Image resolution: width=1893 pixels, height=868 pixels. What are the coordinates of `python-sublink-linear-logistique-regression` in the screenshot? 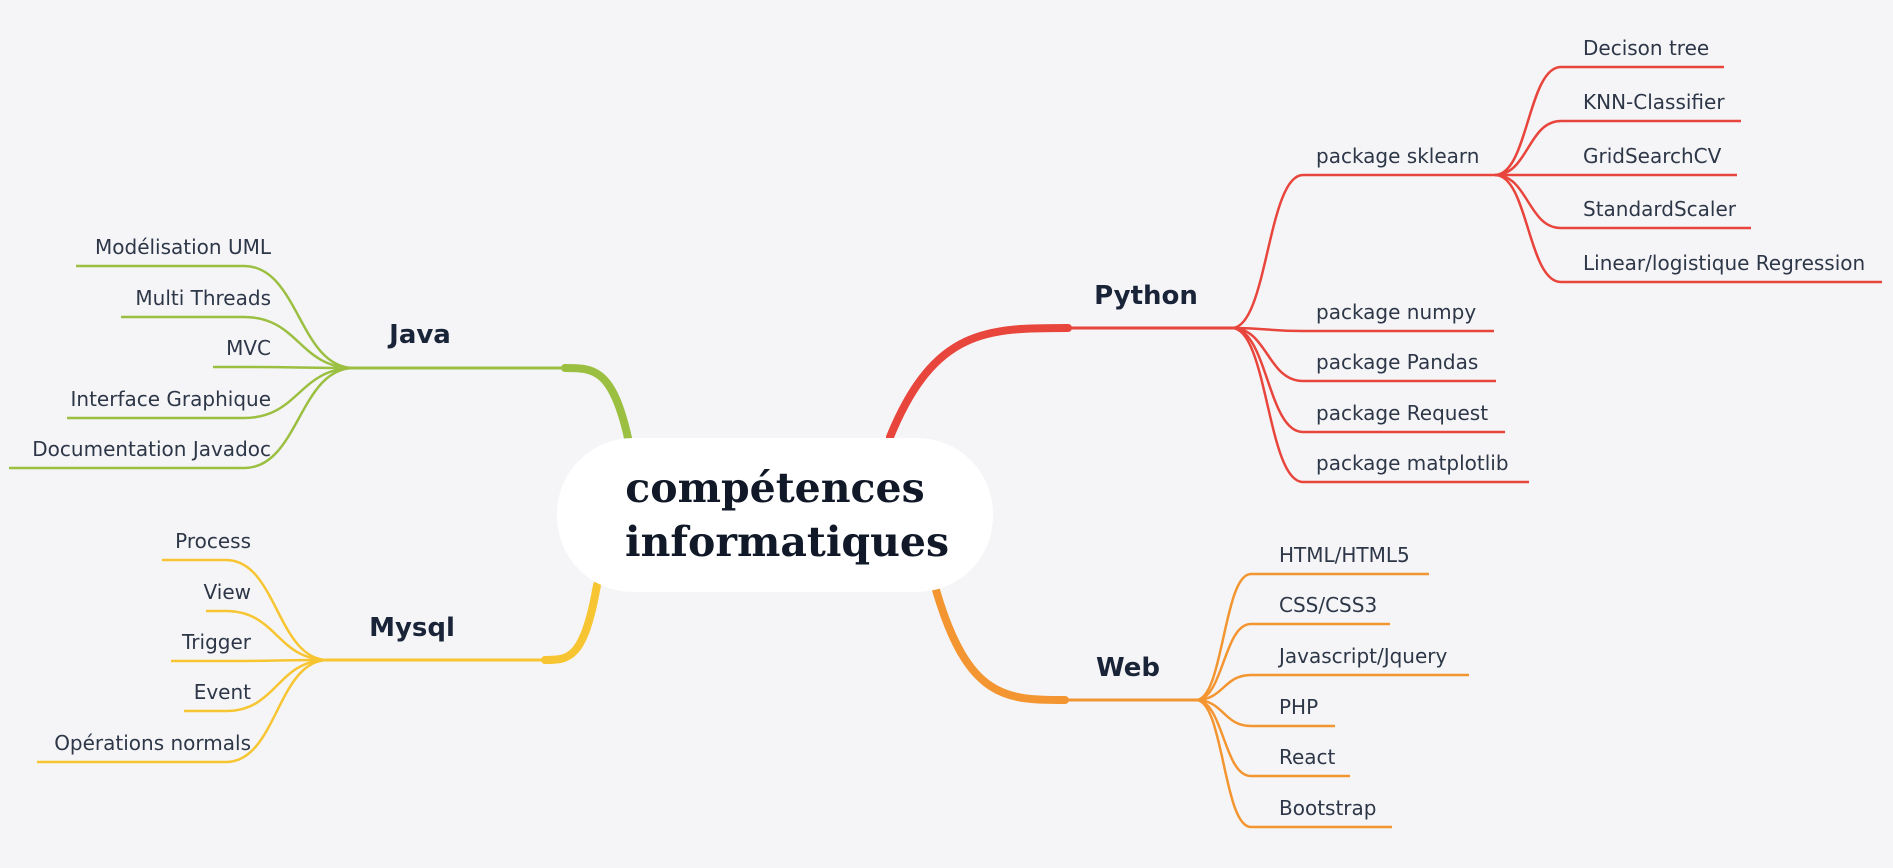 It's located at (1528, 228).